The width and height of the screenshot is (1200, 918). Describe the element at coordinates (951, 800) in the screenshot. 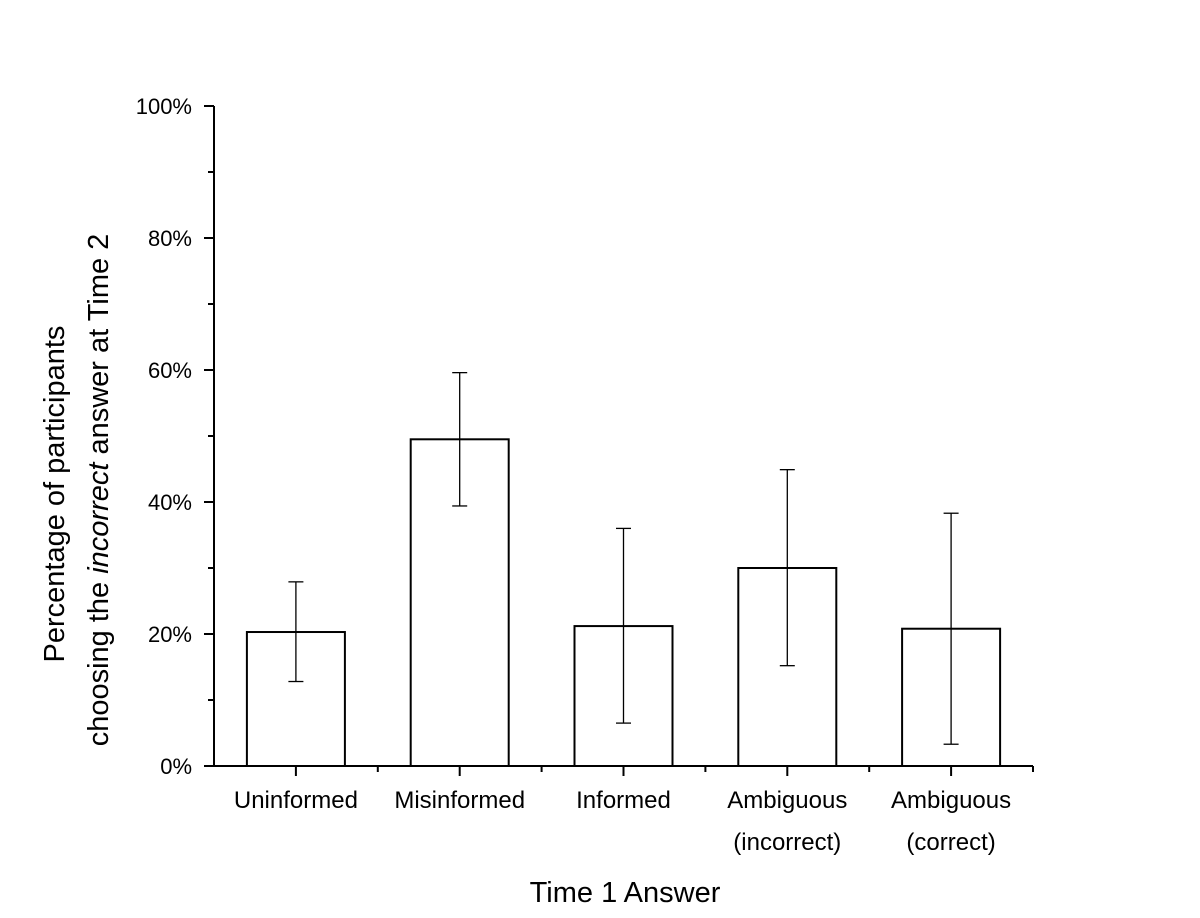

I see `x-tick-label-4-line-0: Ambiguous` at that location.